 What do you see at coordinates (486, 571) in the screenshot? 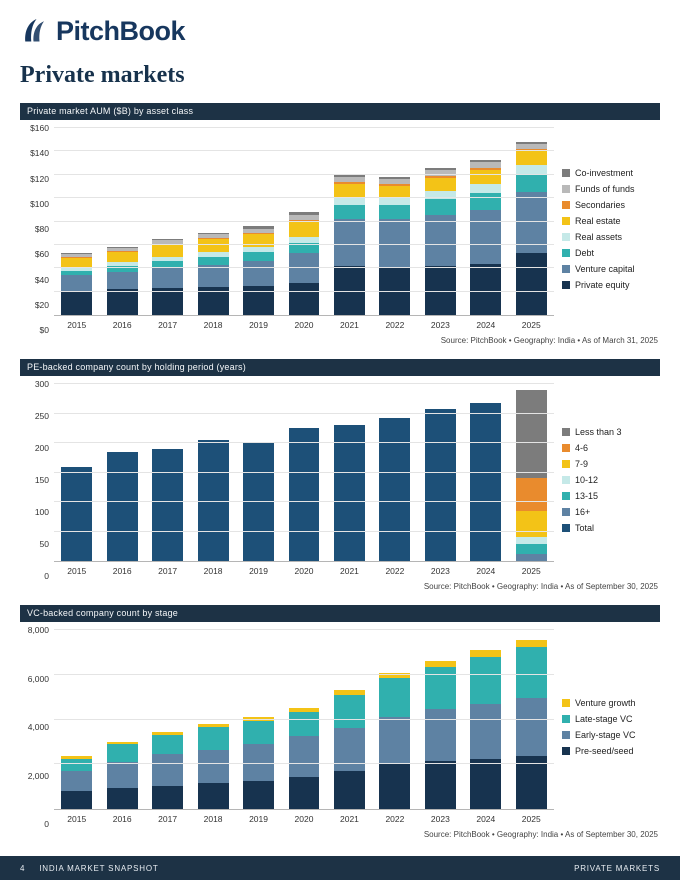
I see `x-tick-label: 2024` at bounding box center [486, 571].